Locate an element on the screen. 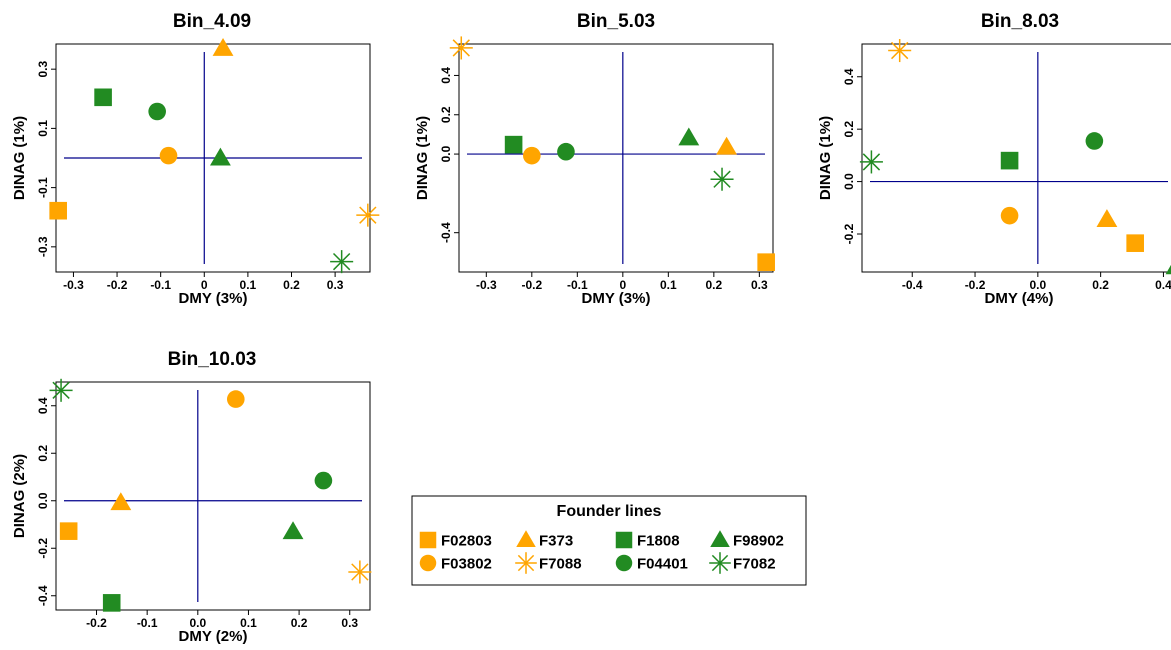  legend-title: Founder lines is located at coordinates (609, 511).